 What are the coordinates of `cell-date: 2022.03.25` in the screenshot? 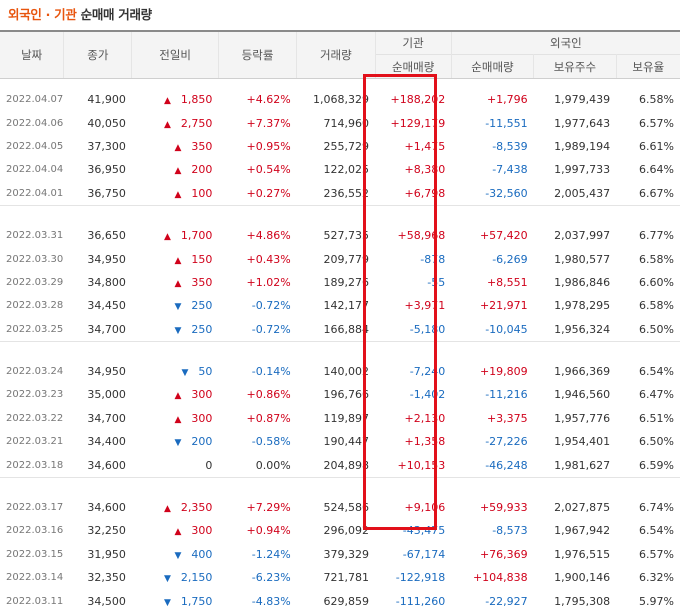 It's located at (35, 329).